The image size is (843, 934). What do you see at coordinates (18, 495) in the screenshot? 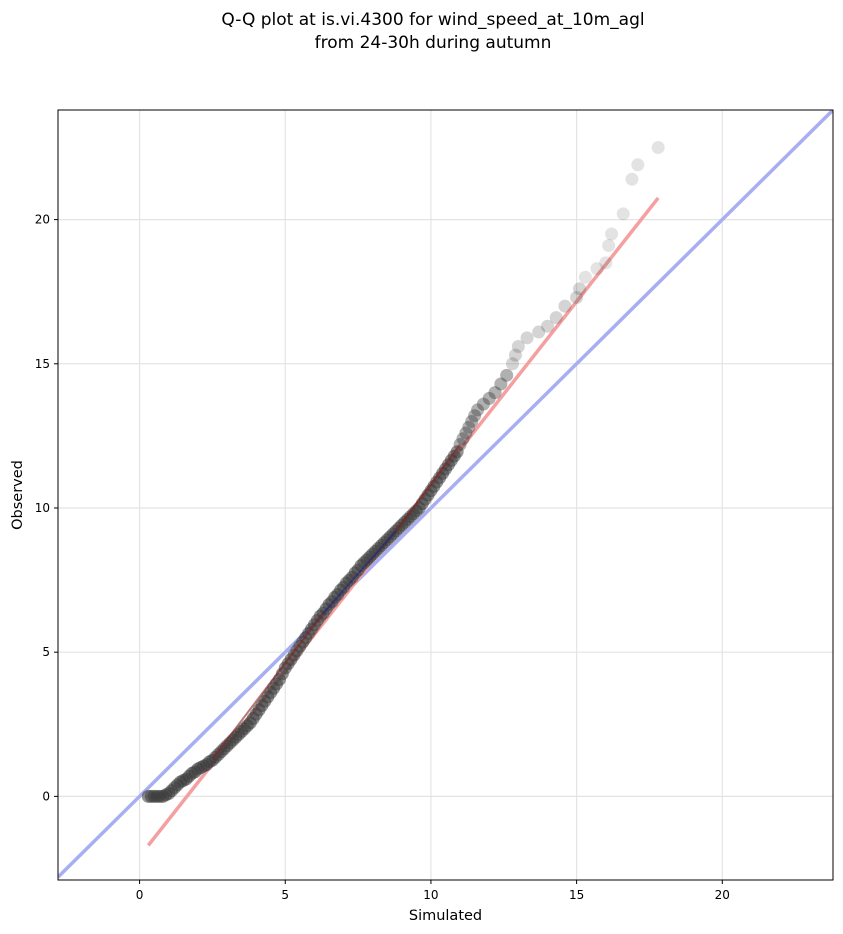
I see `y-axis-label: Observed` at bounding box center [18, 495].